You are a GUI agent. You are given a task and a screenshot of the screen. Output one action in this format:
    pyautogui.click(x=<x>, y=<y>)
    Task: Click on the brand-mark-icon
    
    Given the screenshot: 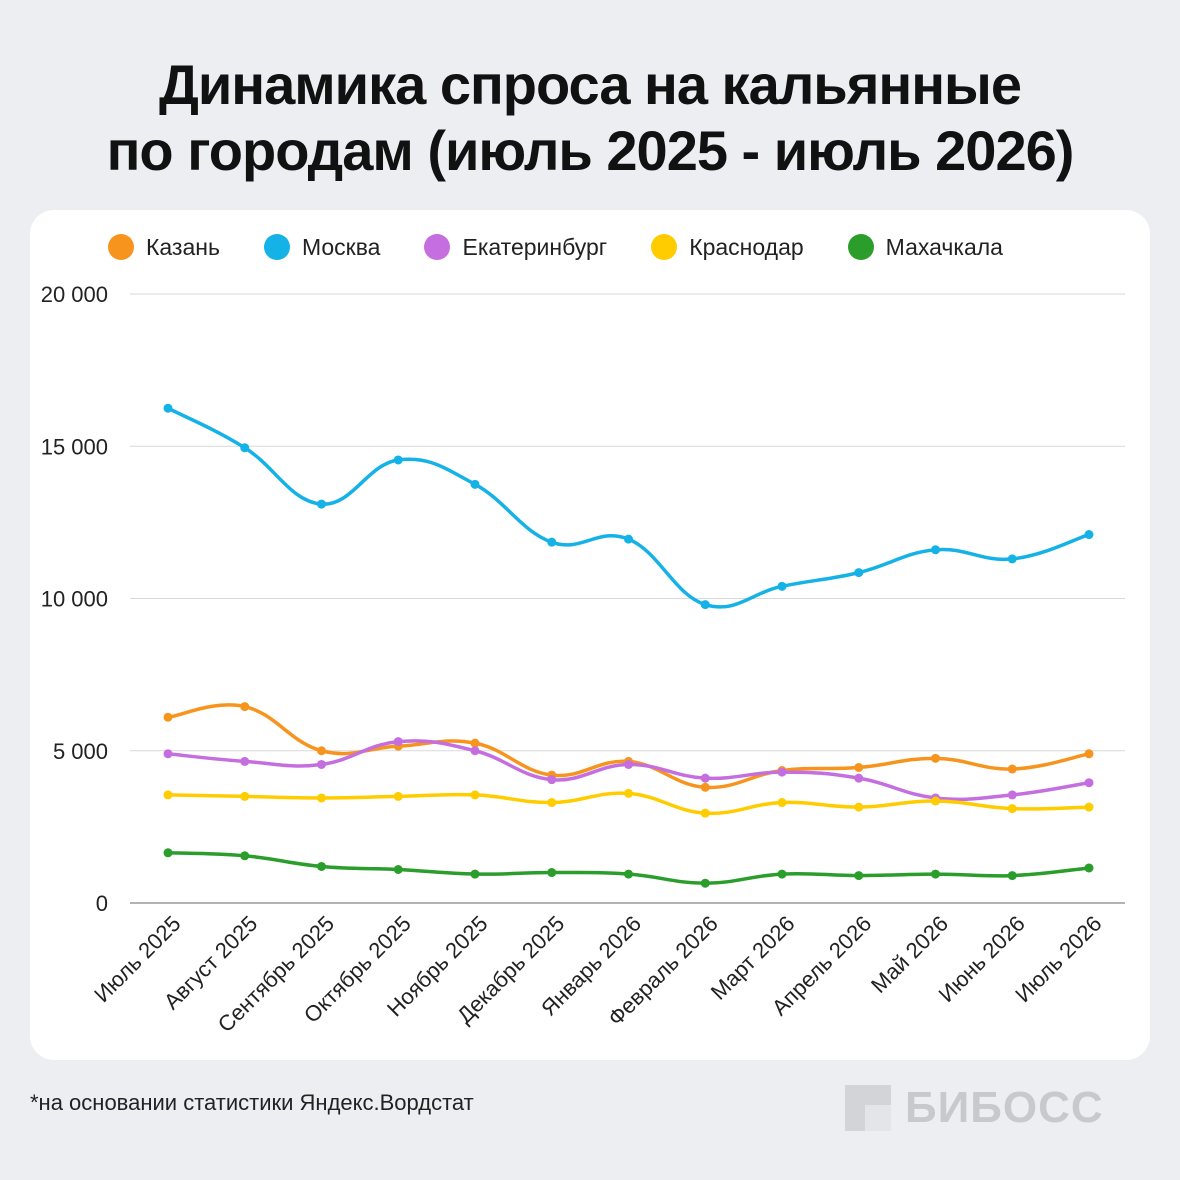 What is the action you would take?
    pyautogui.click(x=868, y=1108)
    